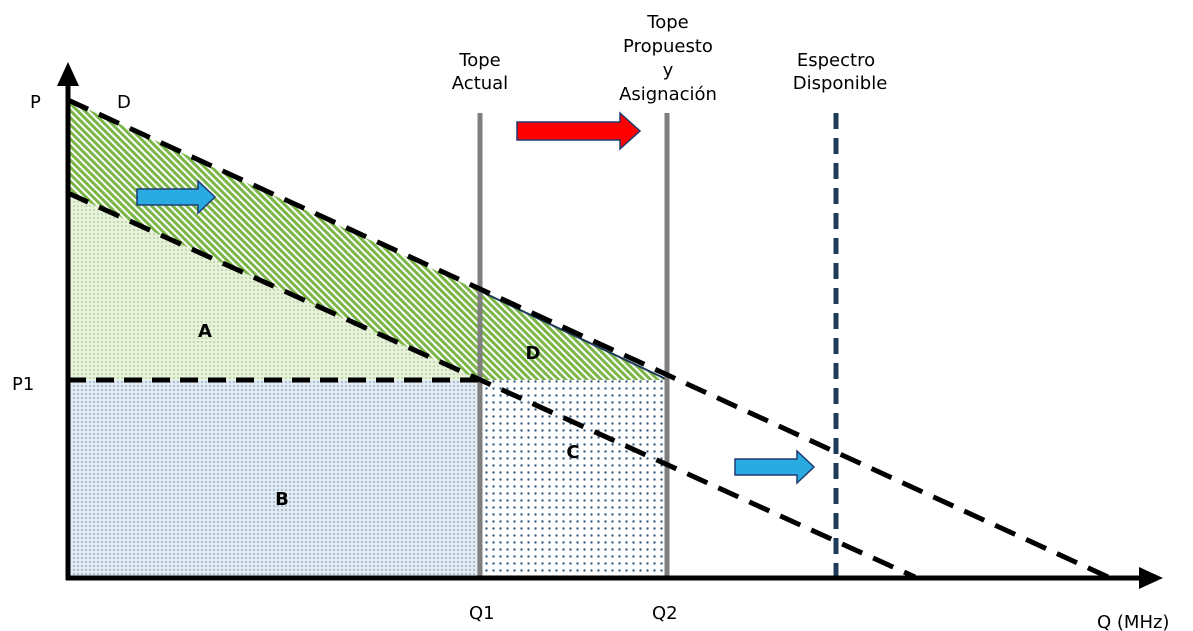 The width and height of the screenshot is (1193, 631). Describe the element at coordinates (479, 60) in the screenshot. I see `current-cap-caption-line1: Tope` at that location.